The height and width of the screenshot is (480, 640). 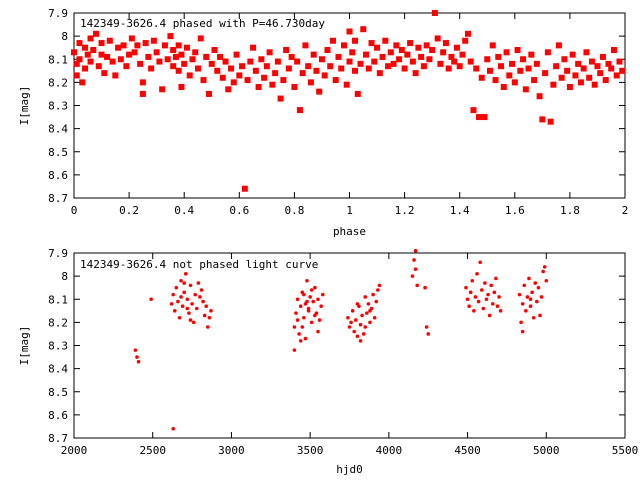 I want to click on x-tick-label: 5500, so click(x=625, y=450).